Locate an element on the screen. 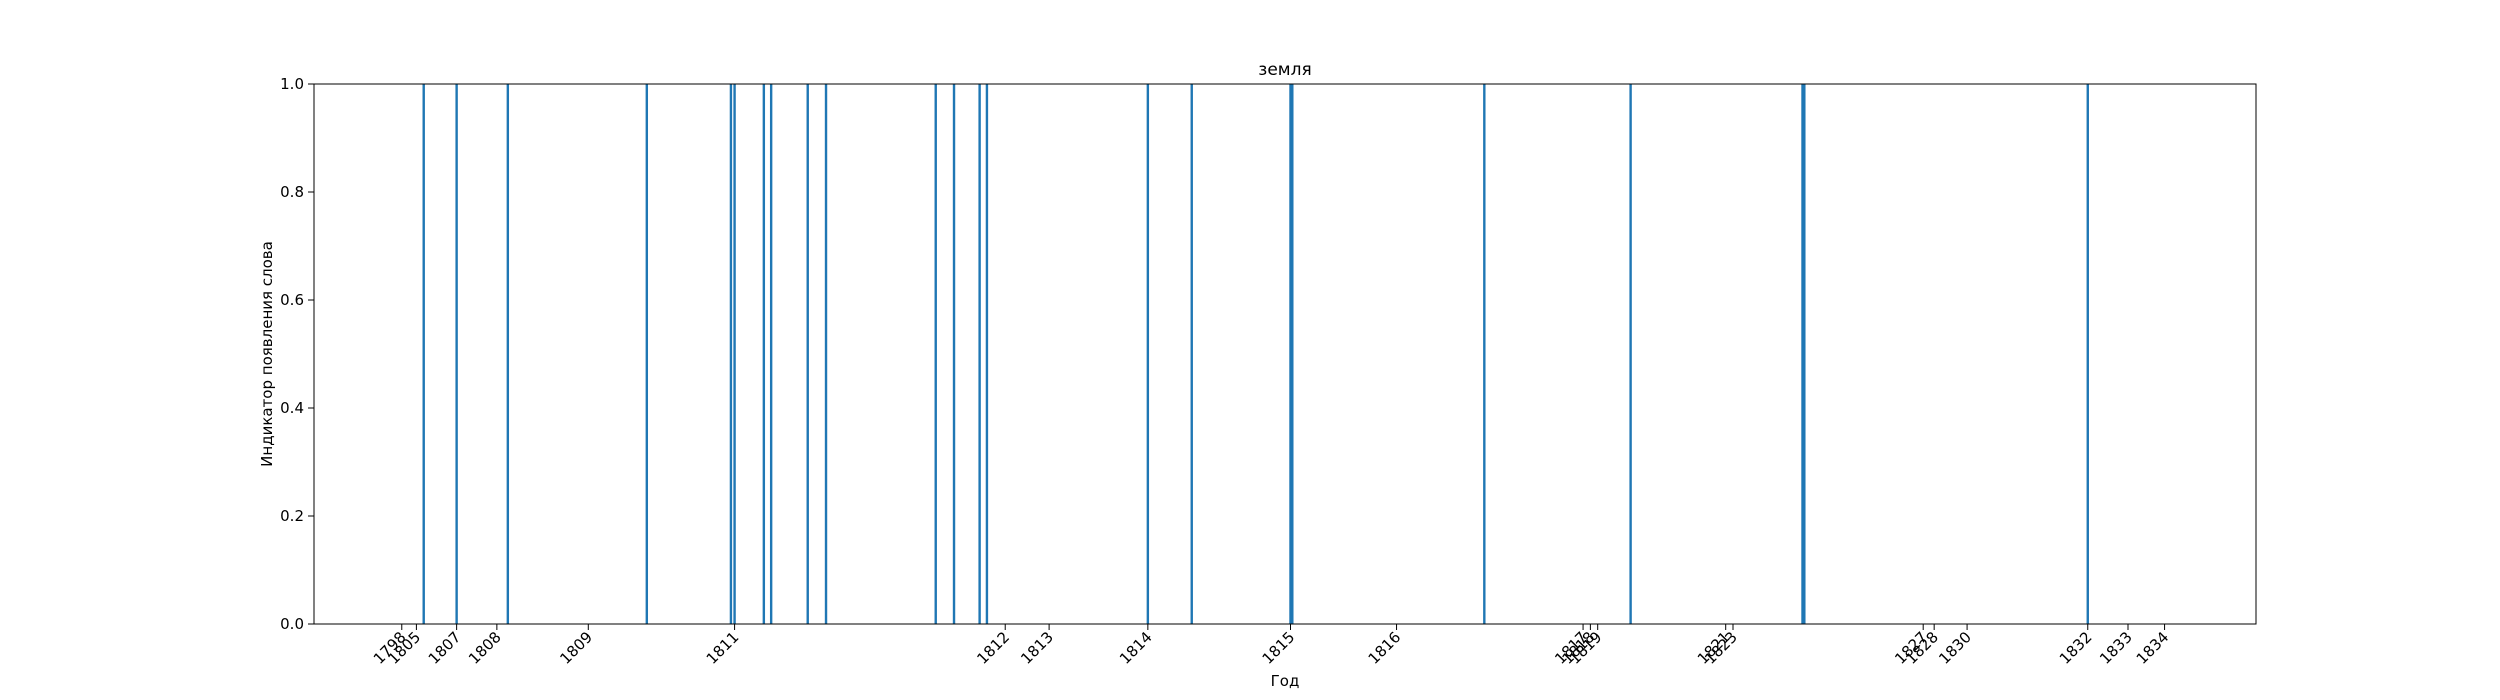  chart-title: земля is located at coordinates (1284, 70).